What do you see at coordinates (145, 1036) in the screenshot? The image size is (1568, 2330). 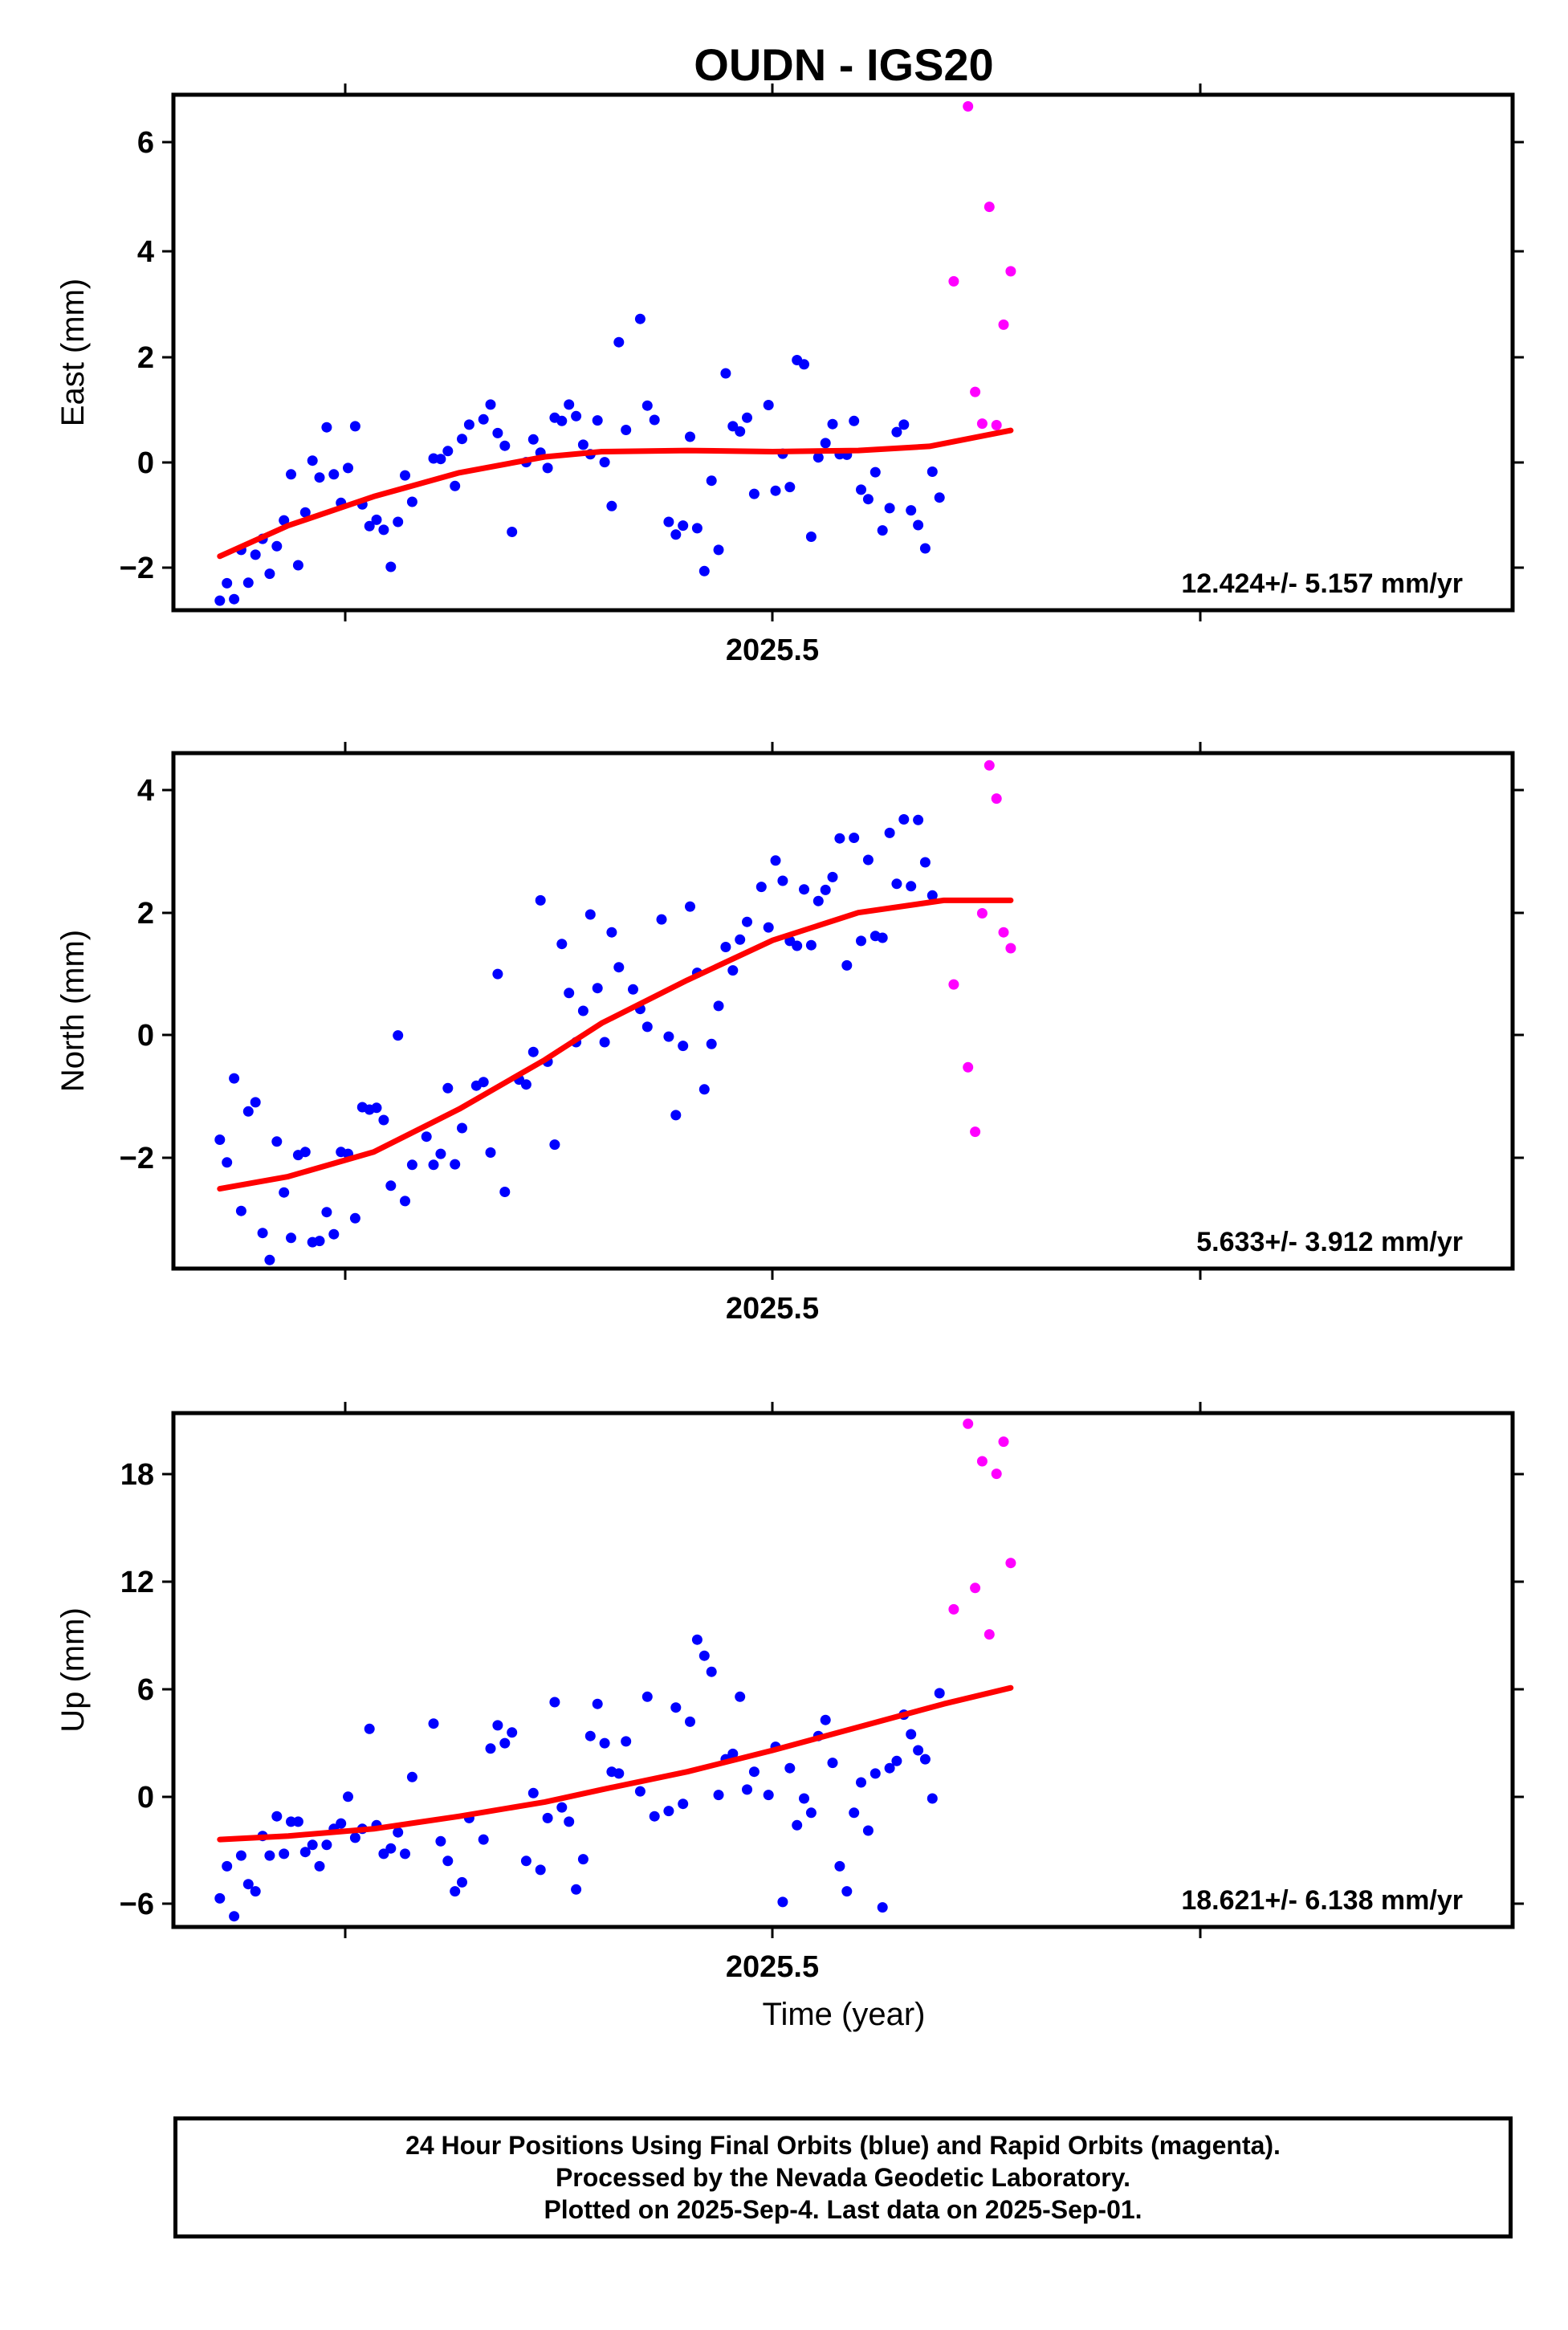 I see `north-y-tick-label: 0` at bounding box center [145, 1036].